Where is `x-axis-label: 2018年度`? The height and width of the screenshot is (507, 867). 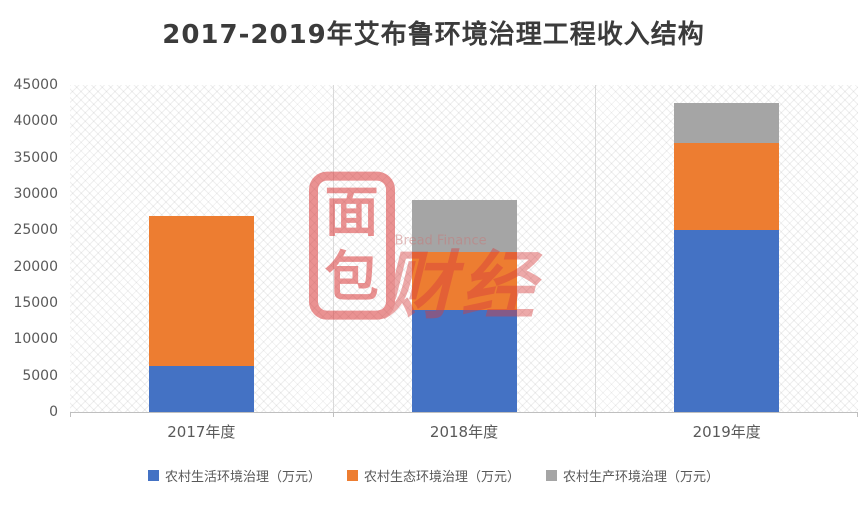 x-axis-label: 2018年度 is located at coordinates (464, 432).